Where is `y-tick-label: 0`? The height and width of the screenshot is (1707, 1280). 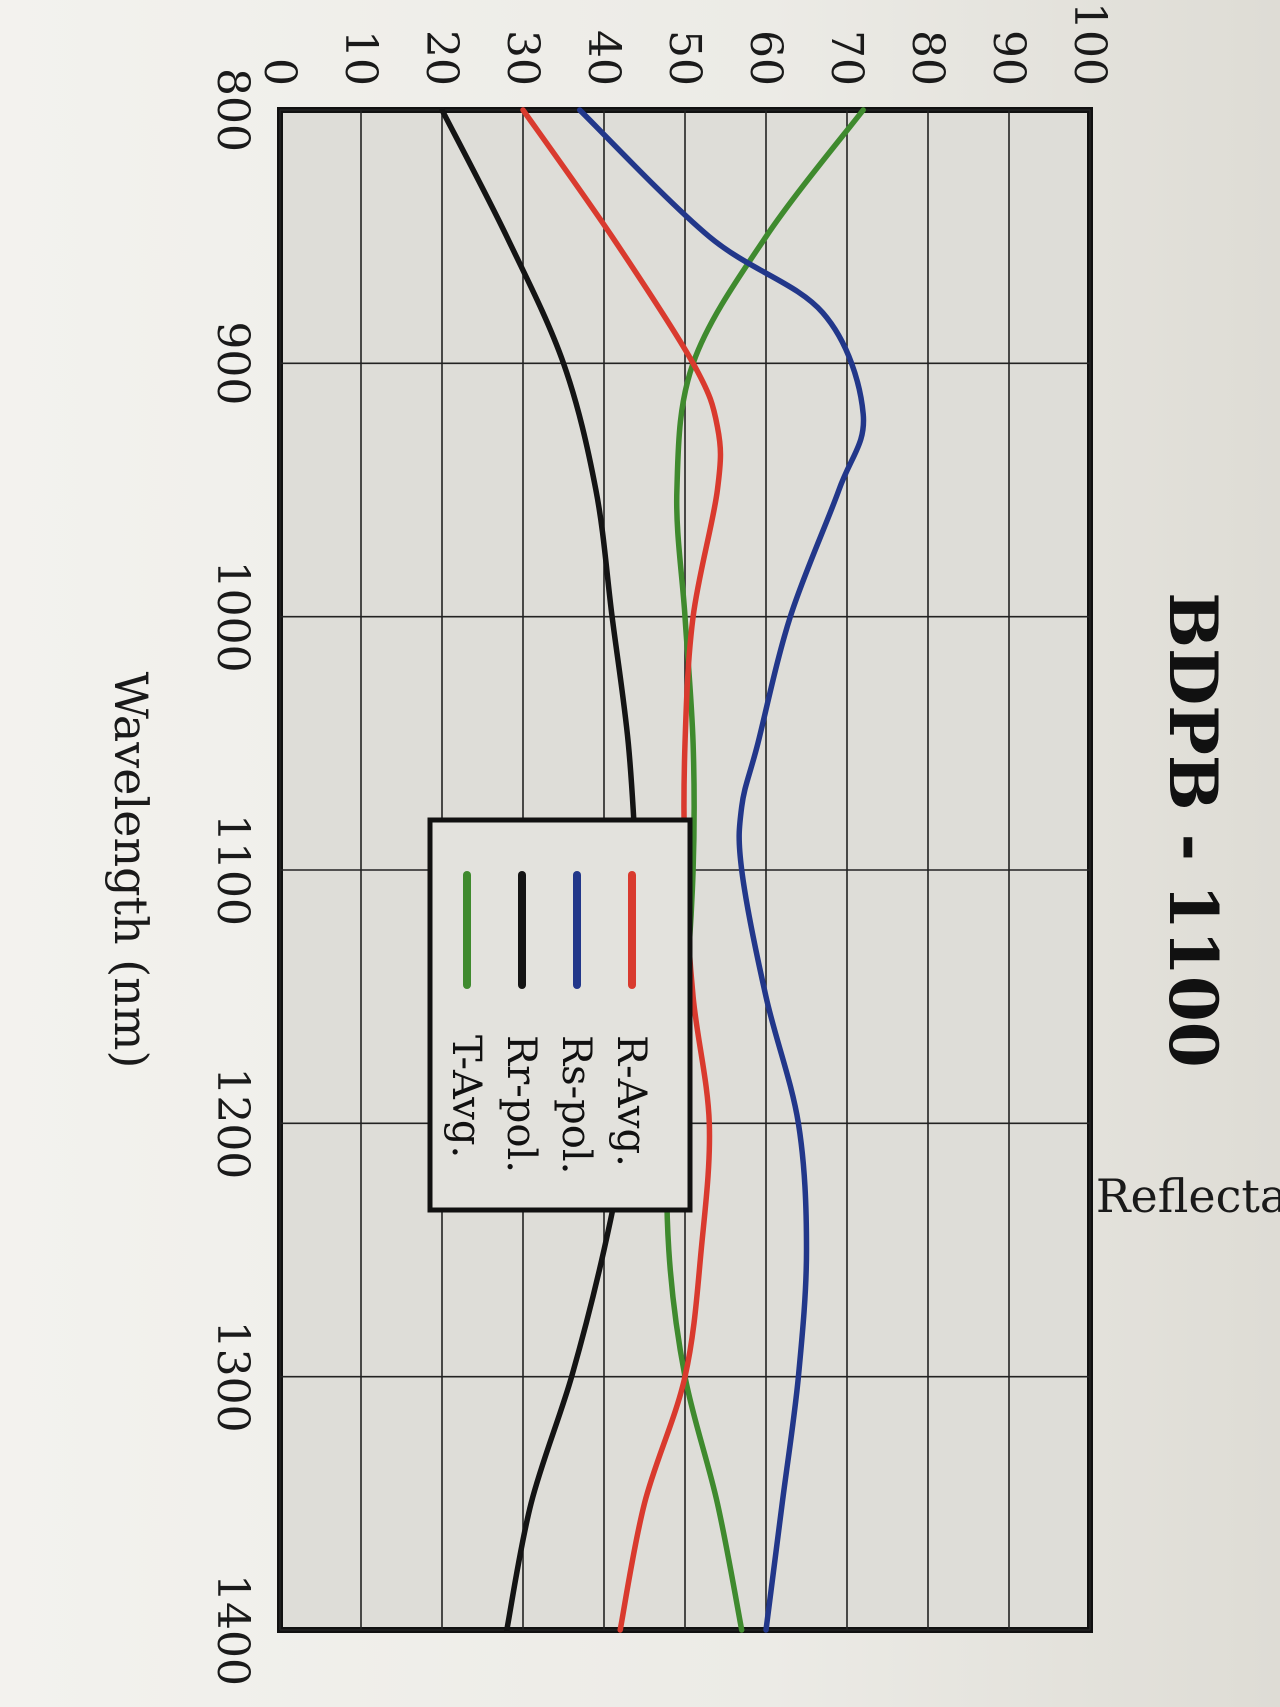 y-tick-label: 0 is located at coordinates (279, 72).